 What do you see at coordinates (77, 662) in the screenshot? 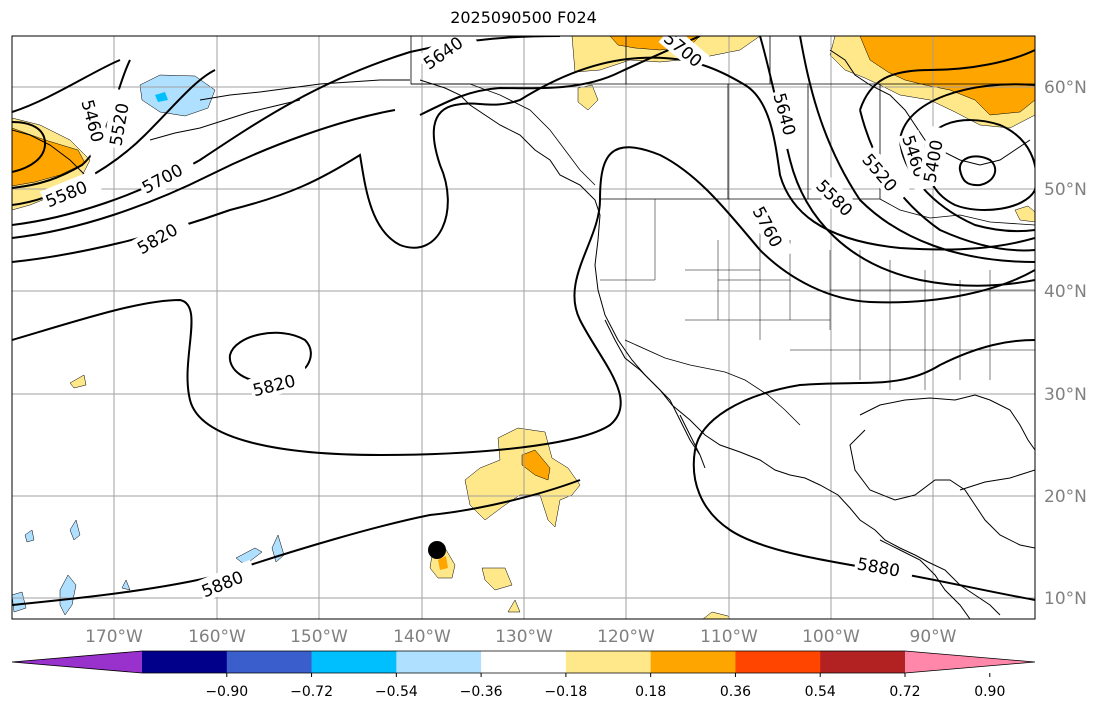
I see `colorbar-extend-low` at bounding box center [77, 662].